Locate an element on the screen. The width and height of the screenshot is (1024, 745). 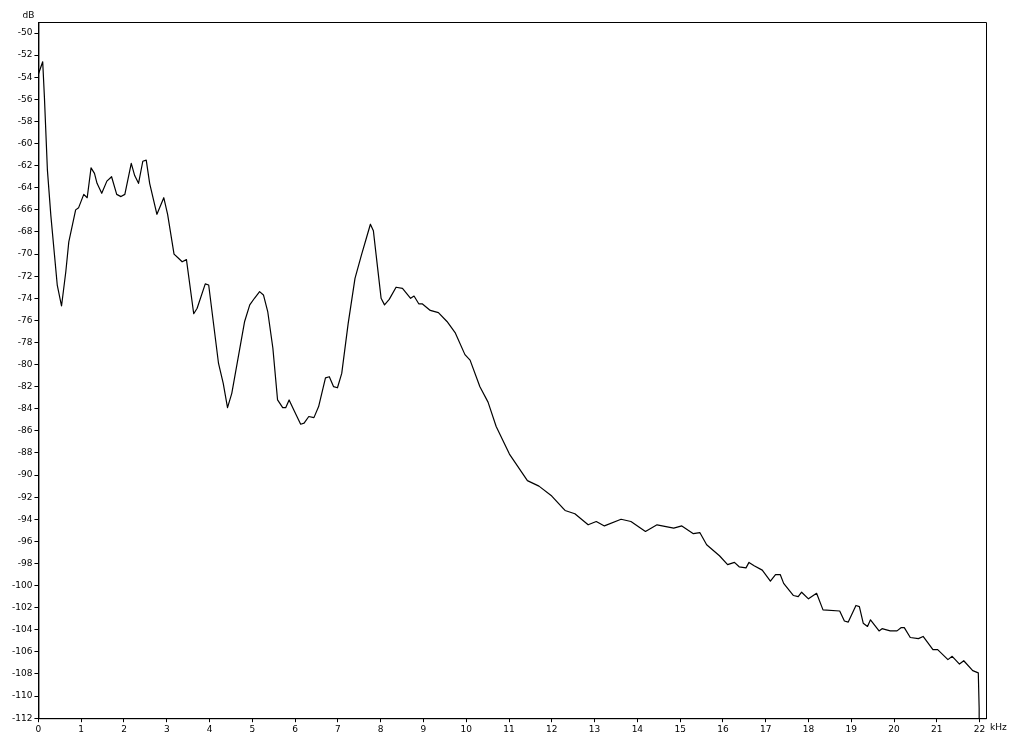
x-tick-label: 2 is located at coordinates (124, 728).